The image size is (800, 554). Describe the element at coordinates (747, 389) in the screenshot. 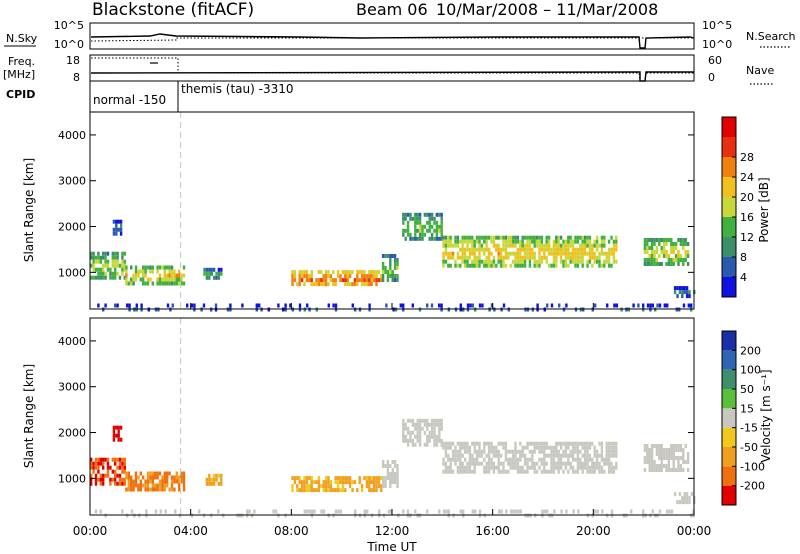

I see `velocity-colorbar-tick-label: 50` at that location.